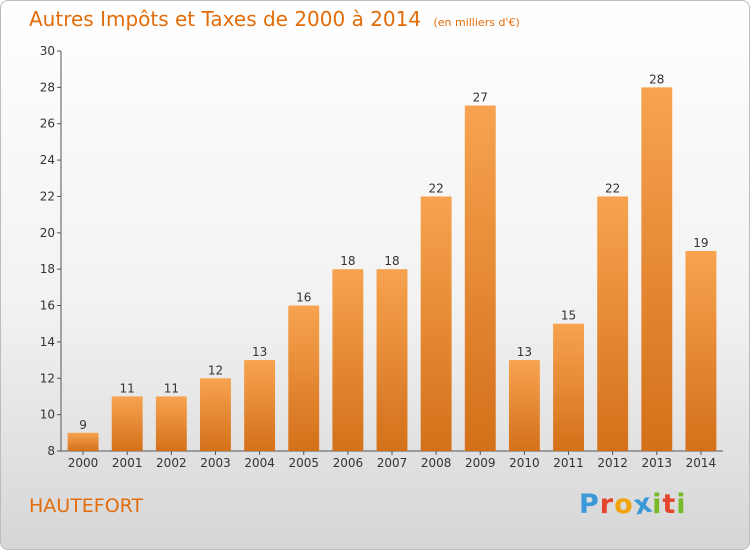 The height and width of the screenshot is (550, 750). Describe the element at coordinates (624, 504) in the screenshot. I see `logo-letter: o` at that location.